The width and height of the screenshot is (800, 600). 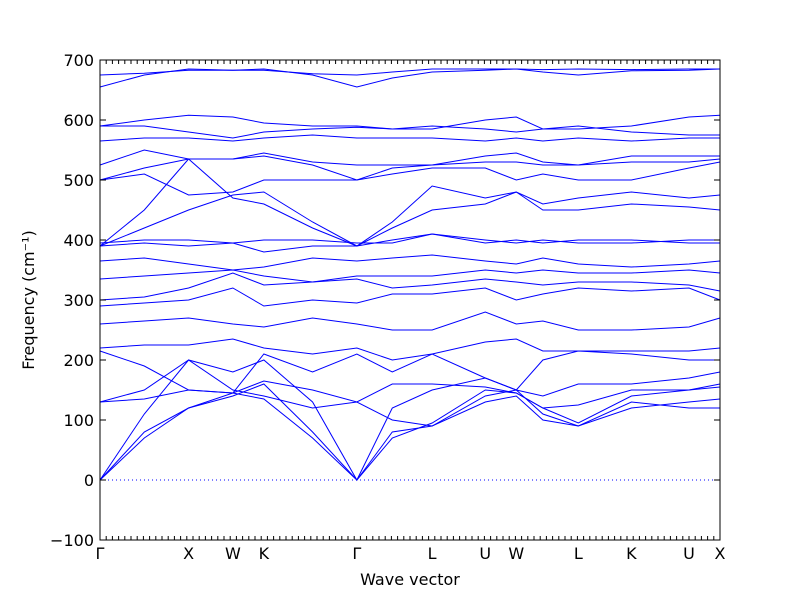 I want to click on y-tick-label: 100, so click(x=78, y=420).